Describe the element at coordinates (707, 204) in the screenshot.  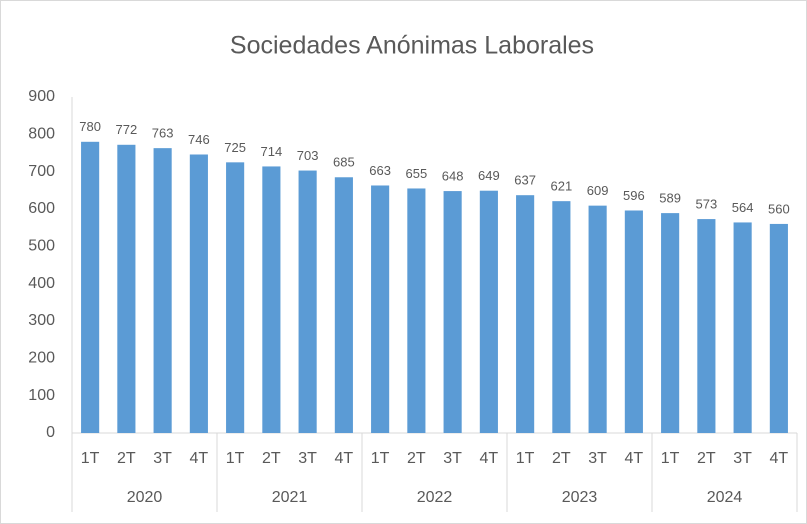
I see `data-label: 573` at that location.